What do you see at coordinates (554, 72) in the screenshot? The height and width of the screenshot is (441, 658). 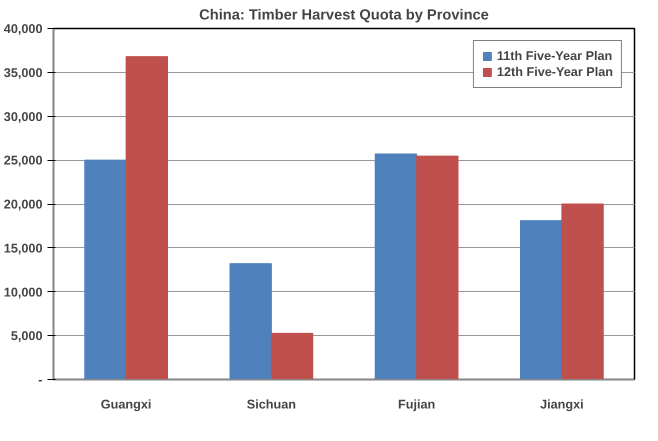 I see `legend-label: 12th Five-Year Plan` at bounding box center [554, 72].